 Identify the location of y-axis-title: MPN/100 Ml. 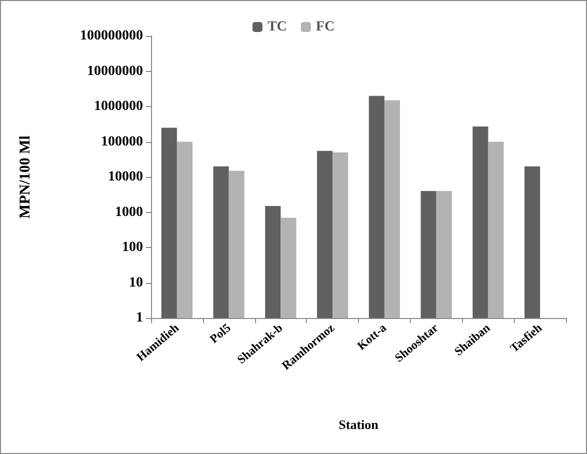
(26, 177).